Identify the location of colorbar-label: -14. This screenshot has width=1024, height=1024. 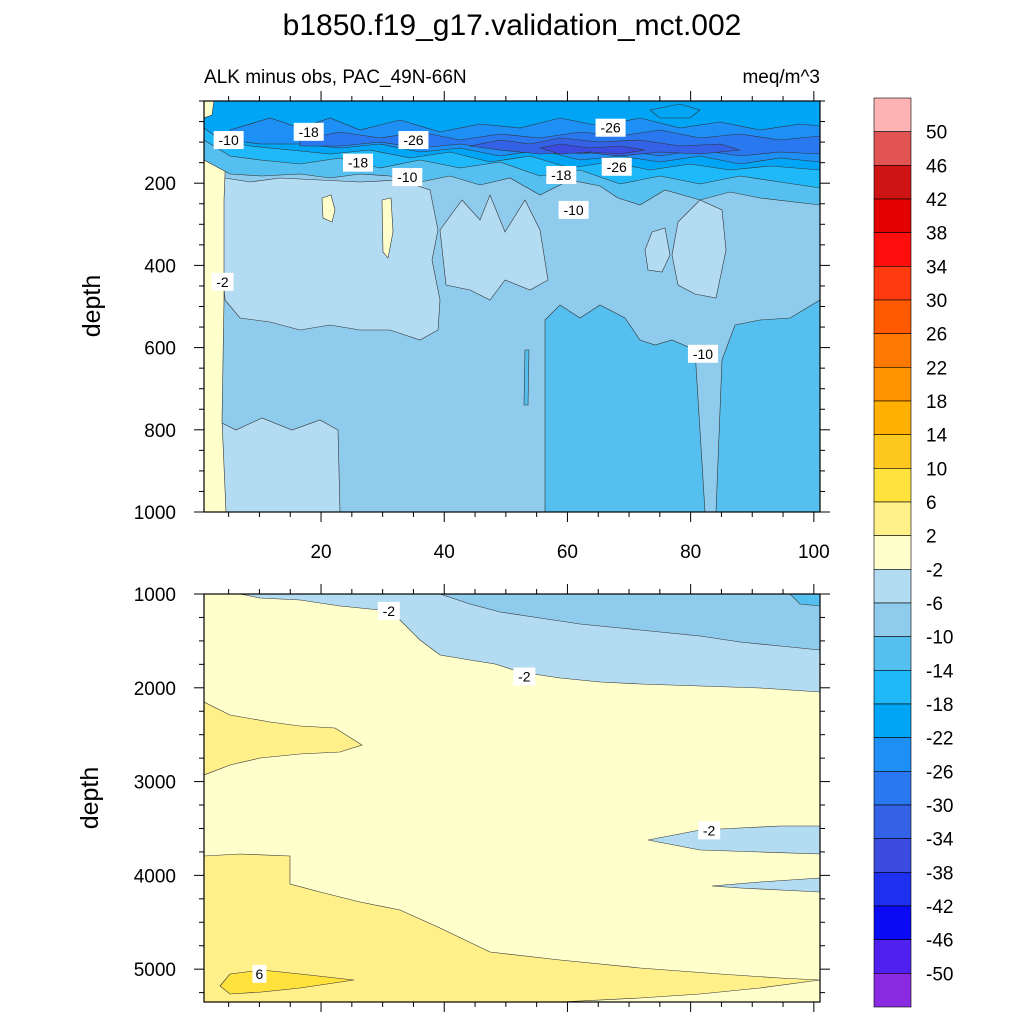
(940, 671).